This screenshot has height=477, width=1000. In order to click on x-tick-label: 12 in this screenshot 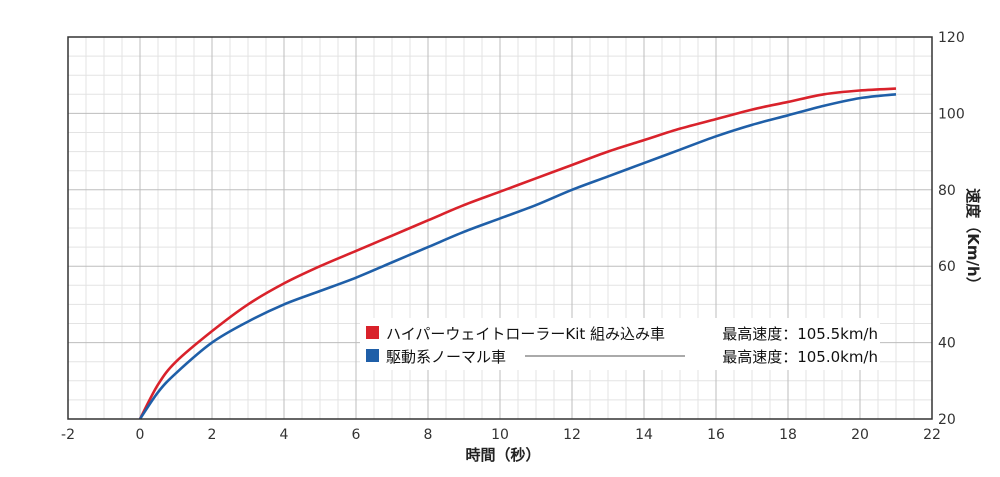, I will do `click(572, 435)`.